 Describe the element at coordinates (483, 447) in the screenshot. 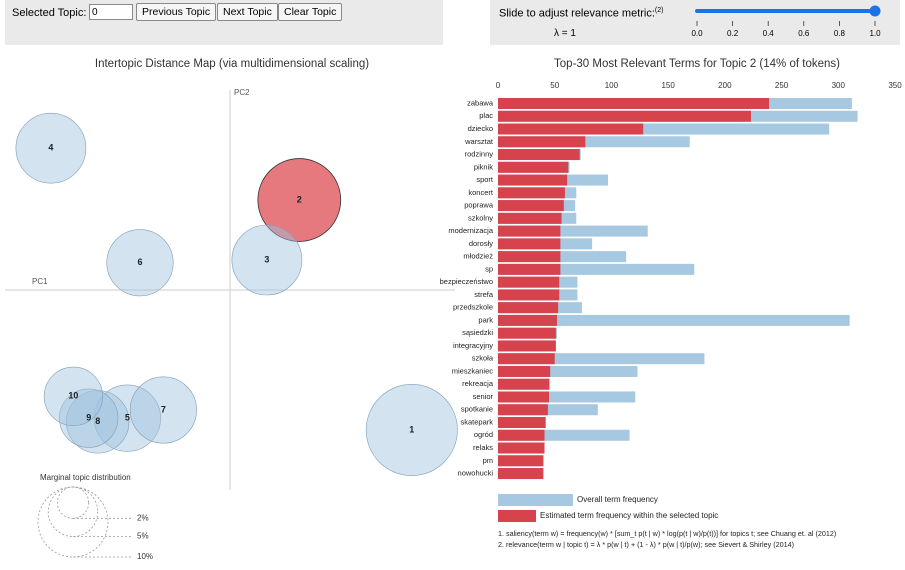

I see `term-label: relaks` at that location.